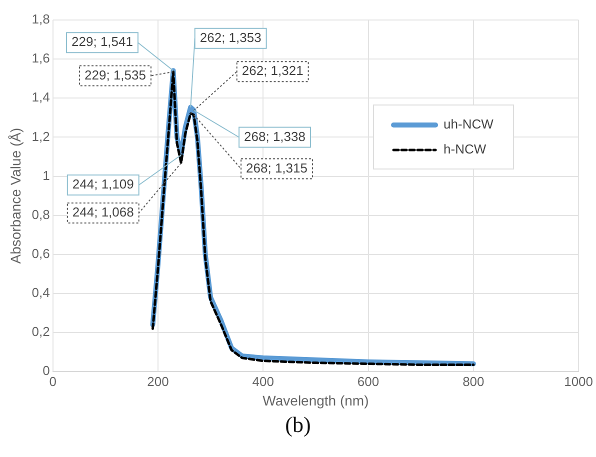  Describe the element at coordinates (368, 381) in the screenshot. I see `x-tick-label: 600` at that location.